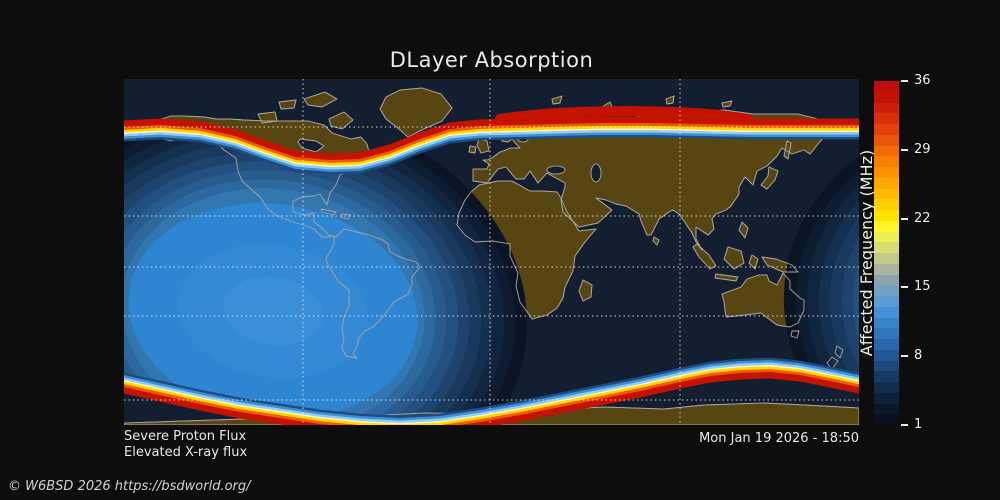 The image size is (1000, 500). What do you see at coordinates (129, 486) in the screenshot?
I see `copyright: © W6BSD 2026 https://bsdworld.org/` at bounding box center [129, 486].